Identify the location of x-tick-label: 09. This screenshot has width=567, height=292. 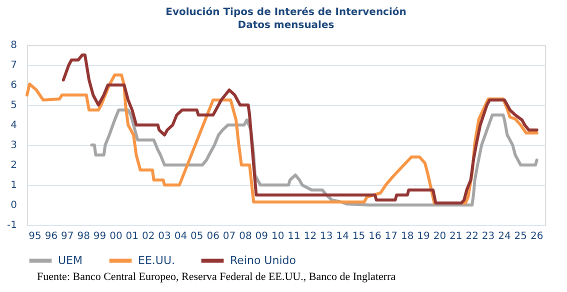
(261, 236).